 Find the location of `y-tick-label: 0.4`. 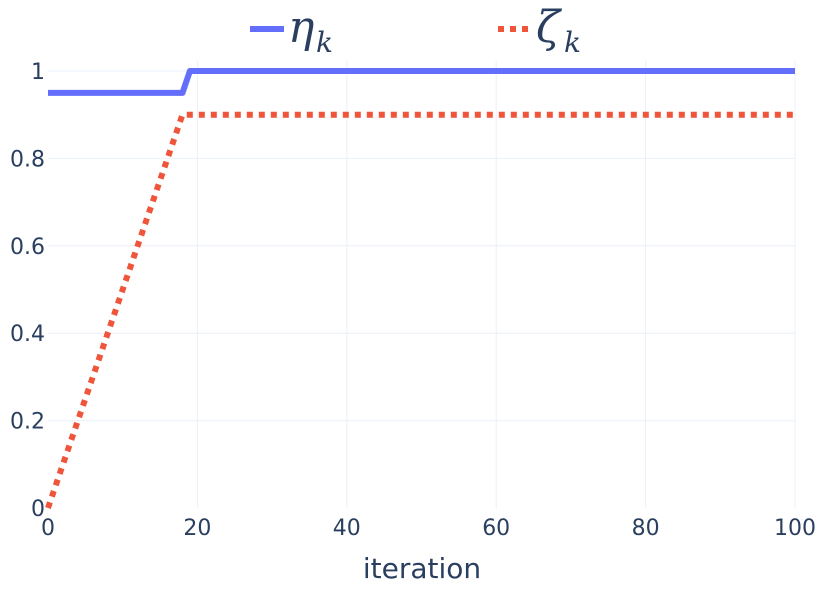

y-tick-label: 0.4 is located at coordinates (27, 334).